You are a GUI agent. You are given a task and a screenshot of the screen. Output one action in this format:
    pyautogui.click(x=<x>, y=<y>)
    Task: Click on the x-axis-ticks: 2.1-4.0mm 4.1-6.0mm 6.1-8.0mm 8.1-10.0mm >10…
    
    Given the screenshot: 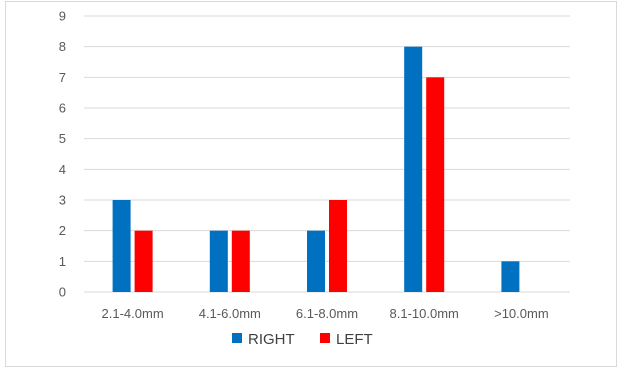 What is the action you would take?
    pyautogui.click(x=325, y=313)
    